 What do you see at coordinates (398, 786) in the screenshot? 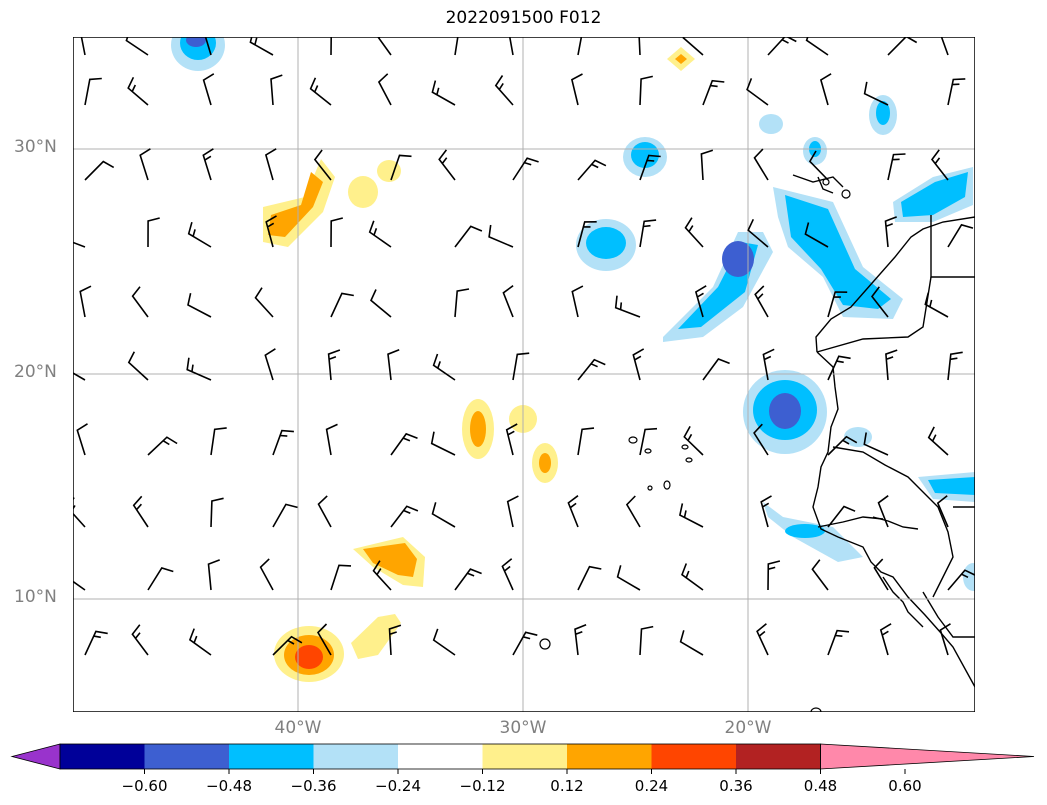
I see `colorbar-tick-label: −0.24` at bounding box center [398, 786].